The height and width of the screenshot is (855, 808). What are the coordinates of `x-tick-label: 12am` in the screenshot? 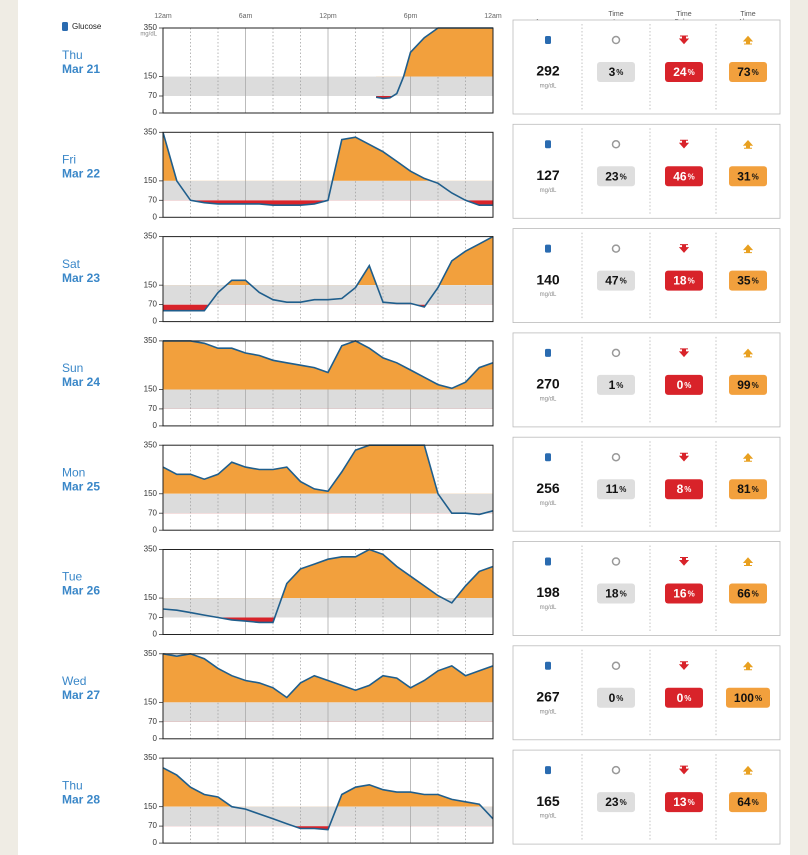 It's located at (493, 16).